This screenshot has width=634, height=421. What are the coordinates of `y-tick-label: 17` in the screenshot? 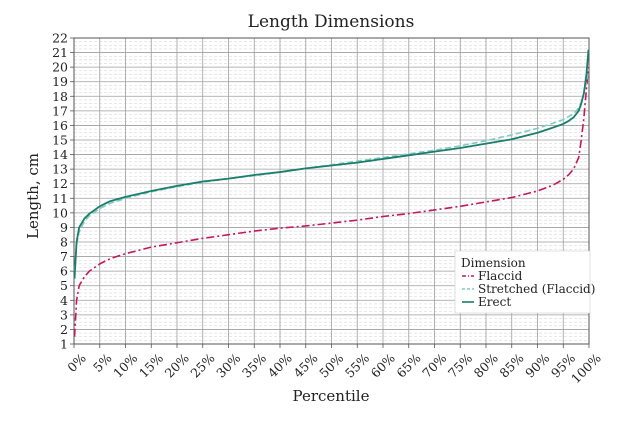 It's located at (60, 110).